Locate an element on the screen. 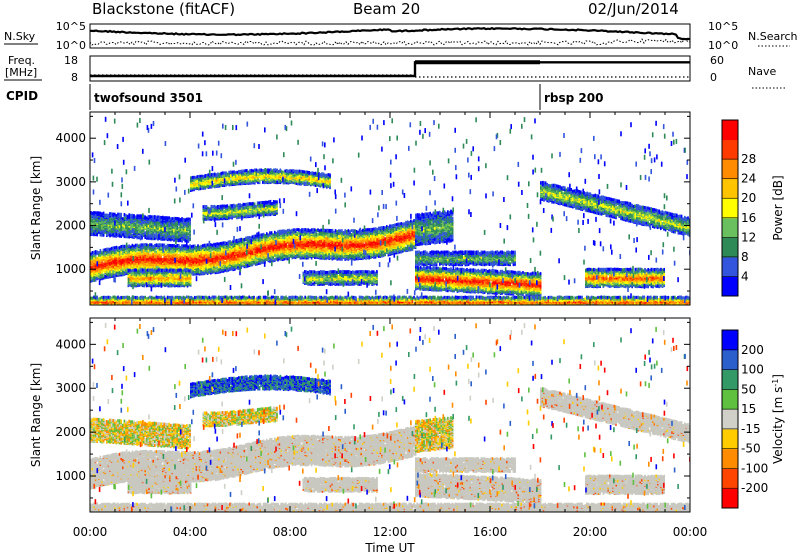 The width and height of the screenshot is (800, 554). nsky-label: N.Sky is located at coordinates (20, 36).